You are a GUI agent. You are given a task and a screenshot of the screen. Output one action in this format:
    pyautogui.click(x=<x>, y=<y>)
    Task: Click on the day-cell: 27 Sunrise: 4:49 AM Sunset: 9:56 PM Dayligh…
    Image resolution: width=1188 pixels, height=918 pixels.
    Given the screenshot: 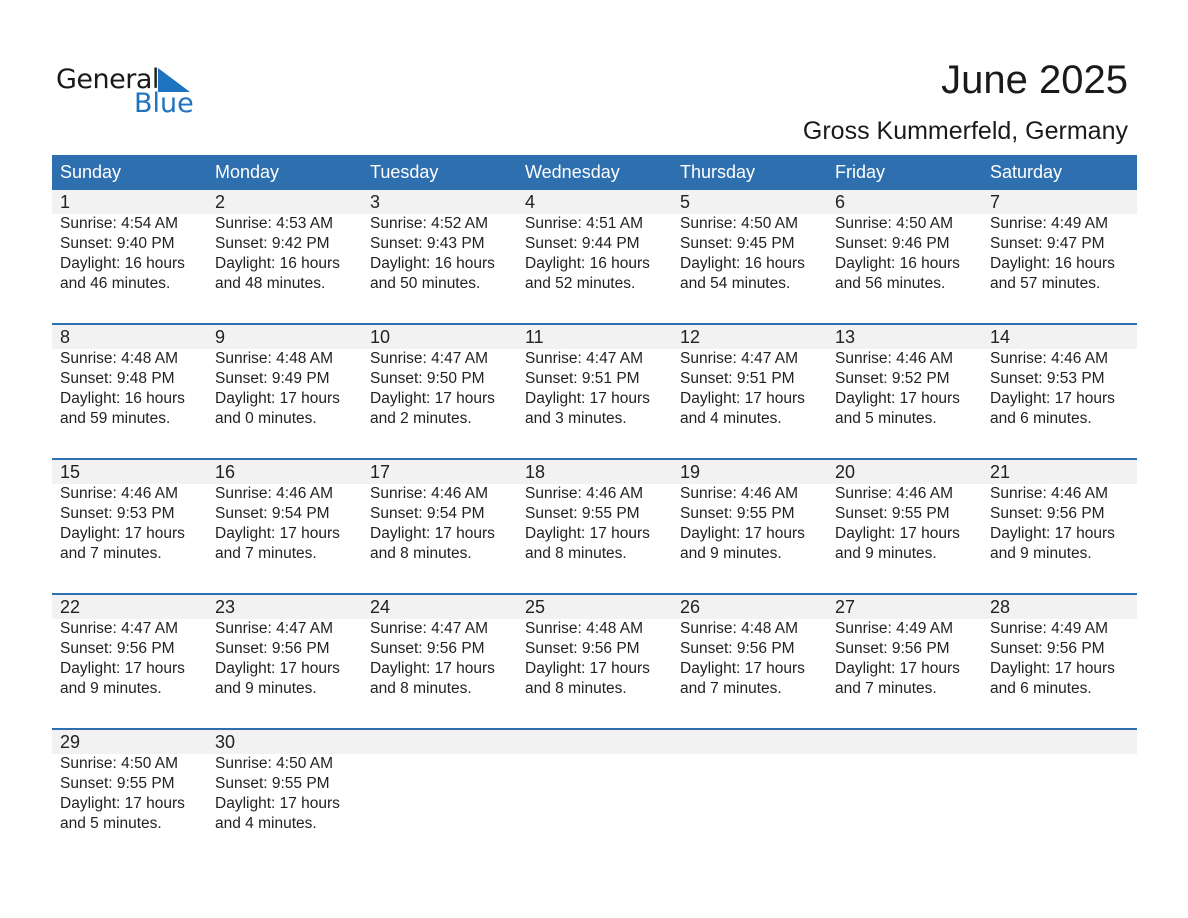 What is the action you would take?
    pyautogui.click(x=904, y=660)
    